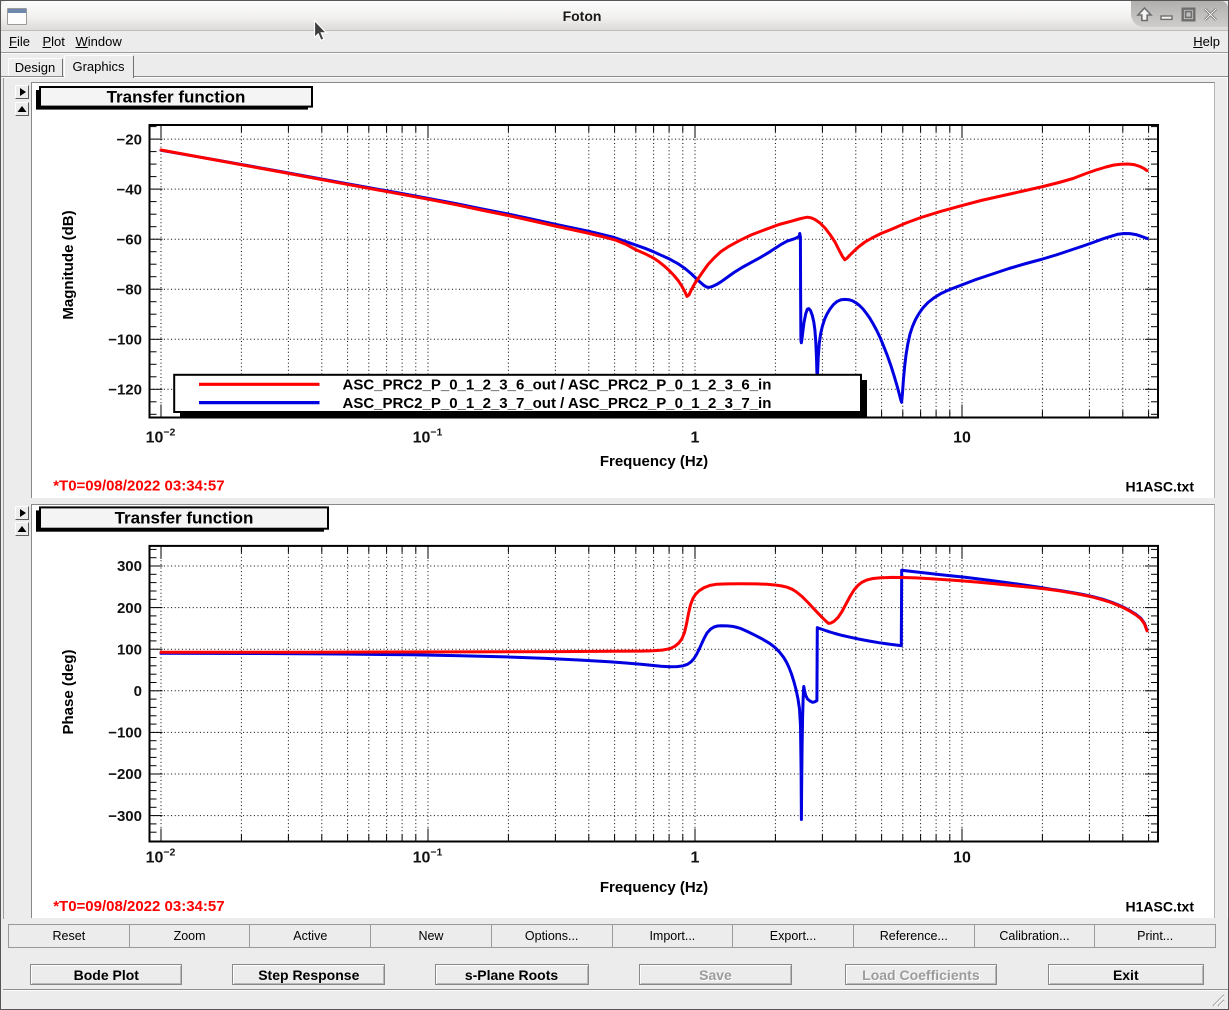 Image resolution: width=1229 pixels, height=1010 pixels. Describe the element at coordinates (68, 691) in the screenshot. I see `svg-text: Phase (deg)` at that location.